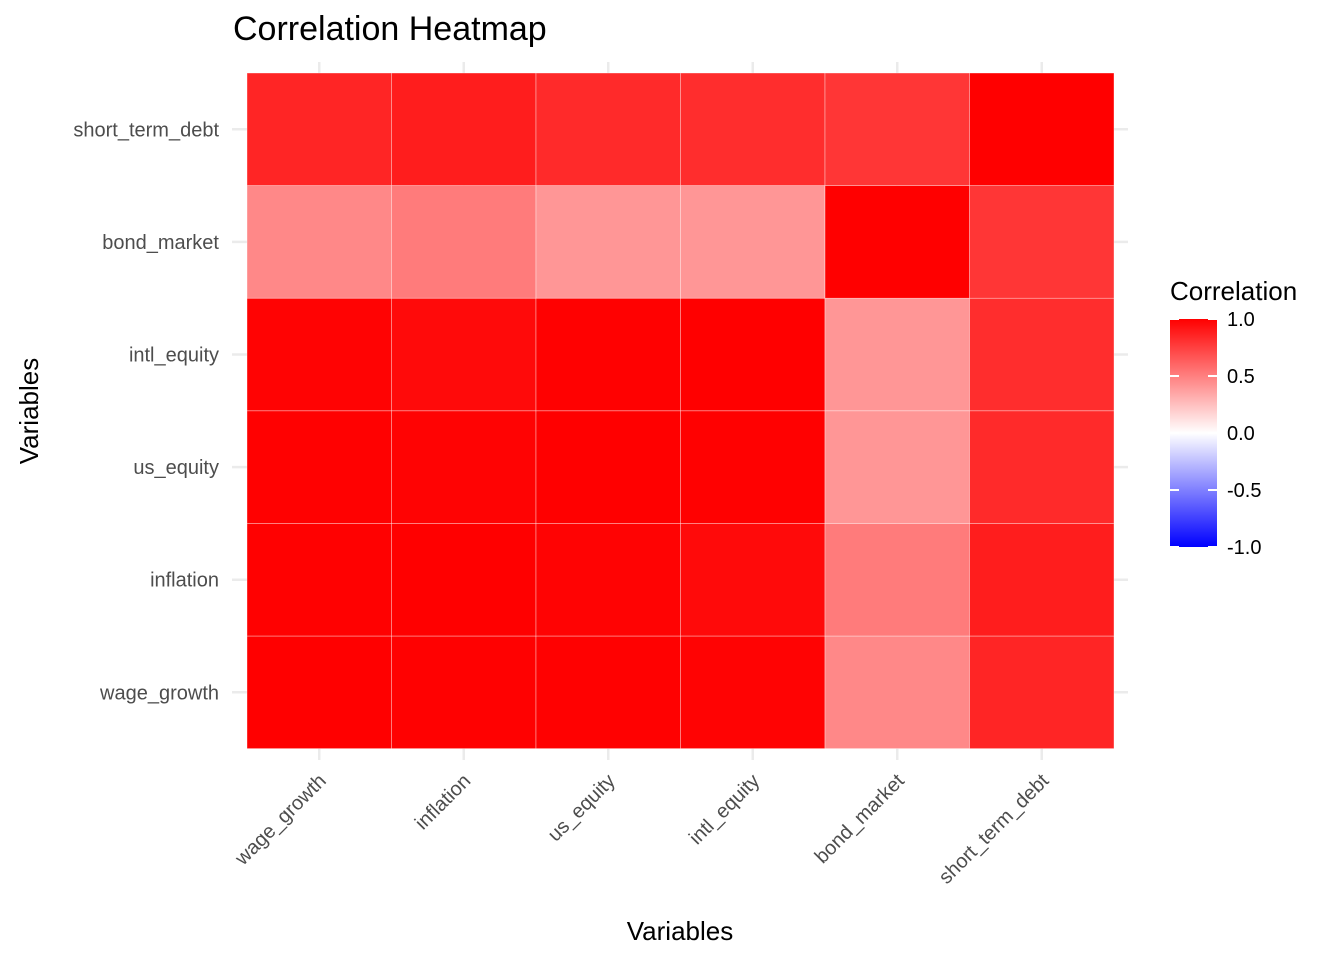 This screenshot has height=960, width=1344. What do you see at coordinates (159, 693) in the screenshot?
I see `y-tick-label: wage_growth` at bounding box center [159, 693].